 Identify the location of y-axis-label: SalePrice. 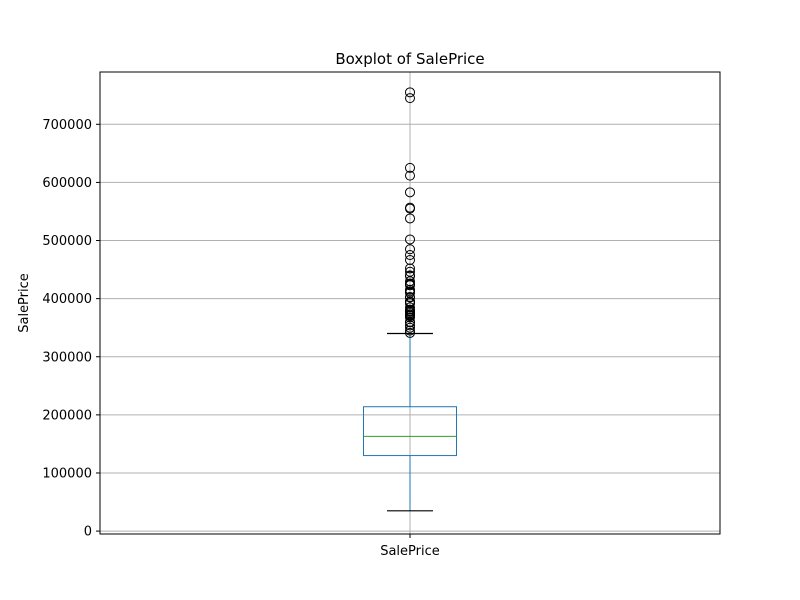
(24, 303).